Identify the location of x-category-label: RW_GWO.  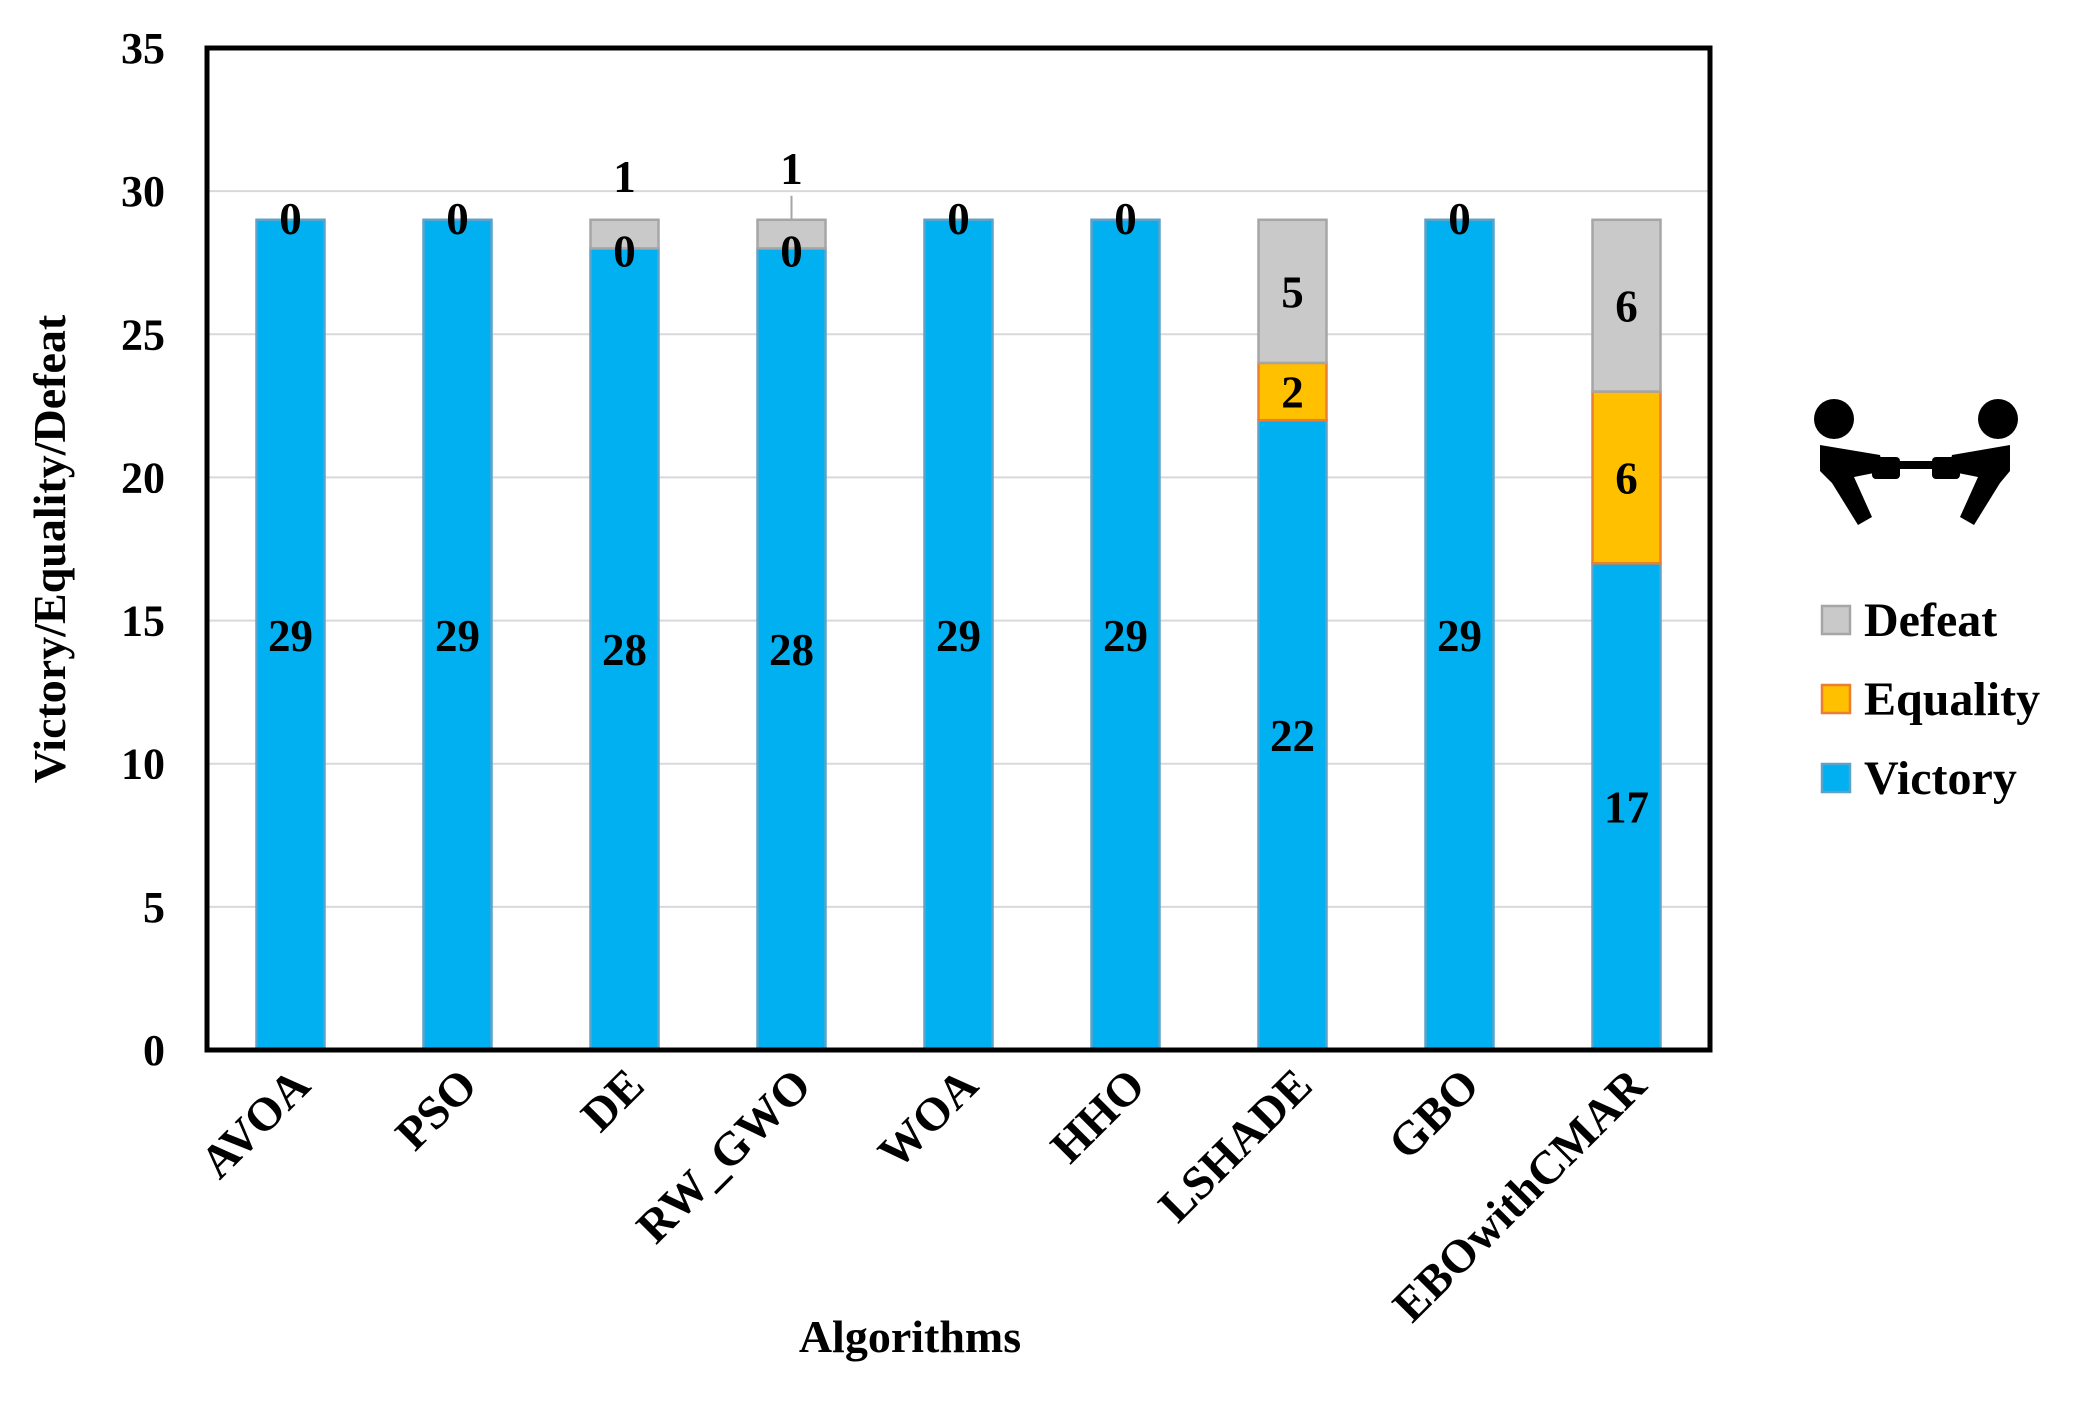
(724, 1156).